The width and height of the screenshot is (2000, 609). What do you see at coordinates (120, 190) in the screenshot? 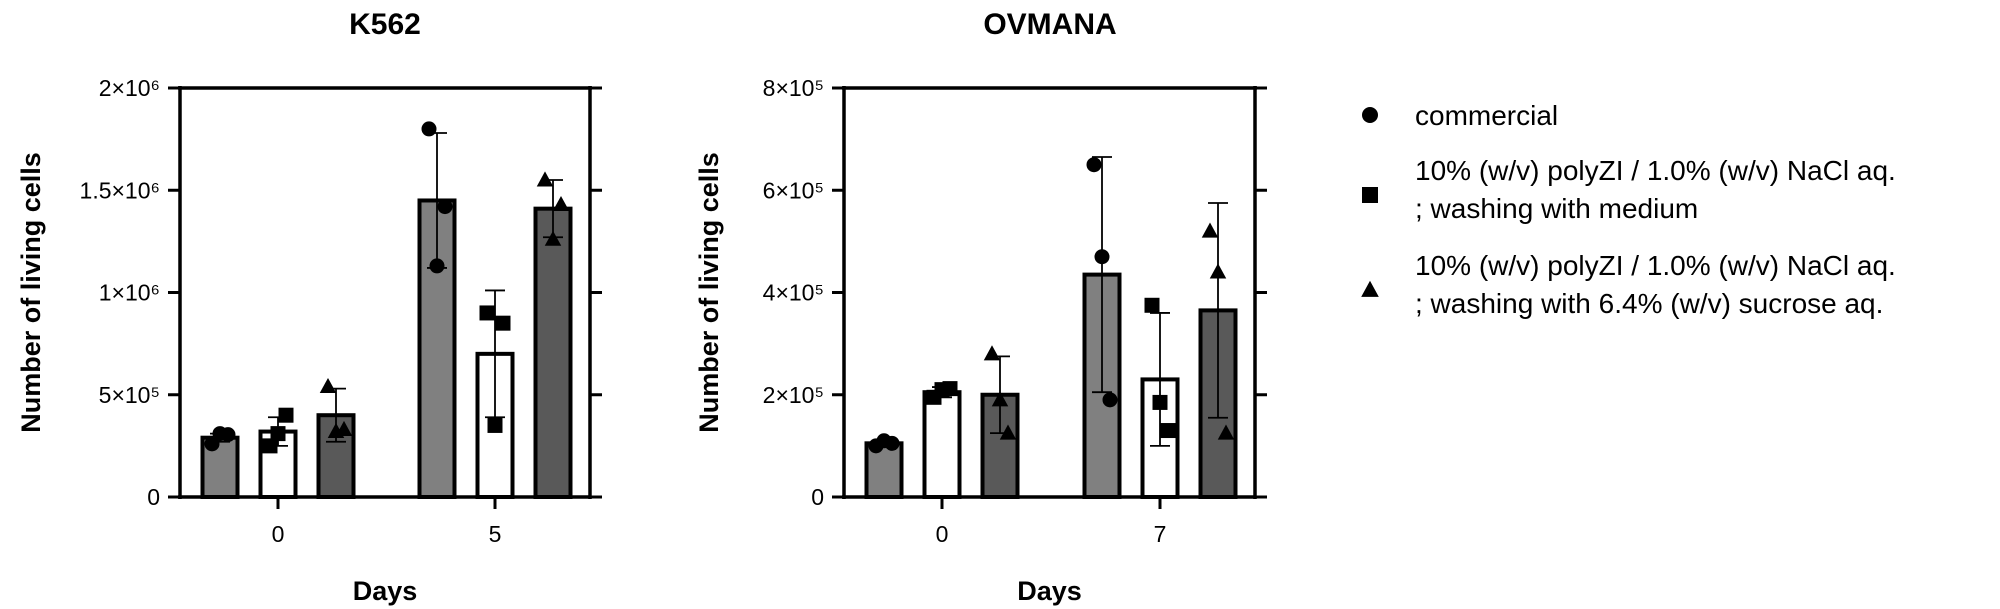
I see `y-tick-label: 1.5×10⁶` at bounding box center [120, 190].